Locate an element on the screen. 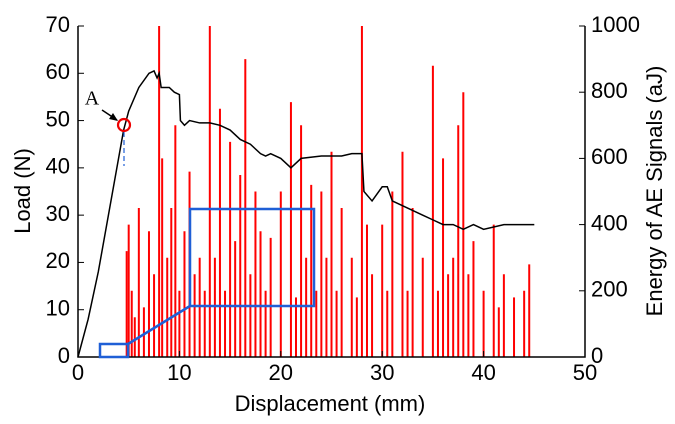  y-tick-label: 20 is located at coordinates (58, 260).